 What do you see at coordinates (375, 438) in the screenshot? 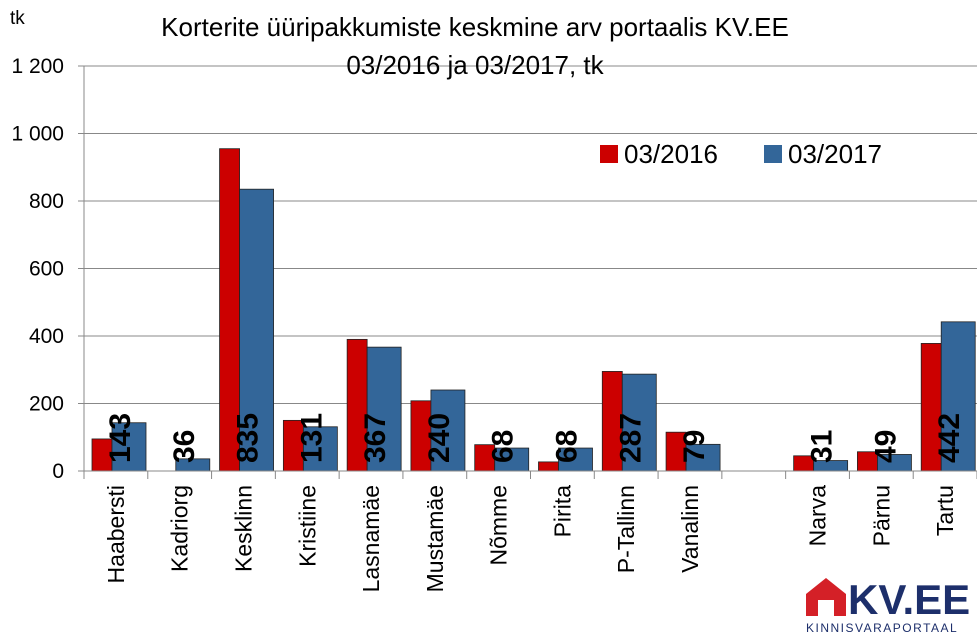
I see `data-label: 367` at bounding box center [375, 438].